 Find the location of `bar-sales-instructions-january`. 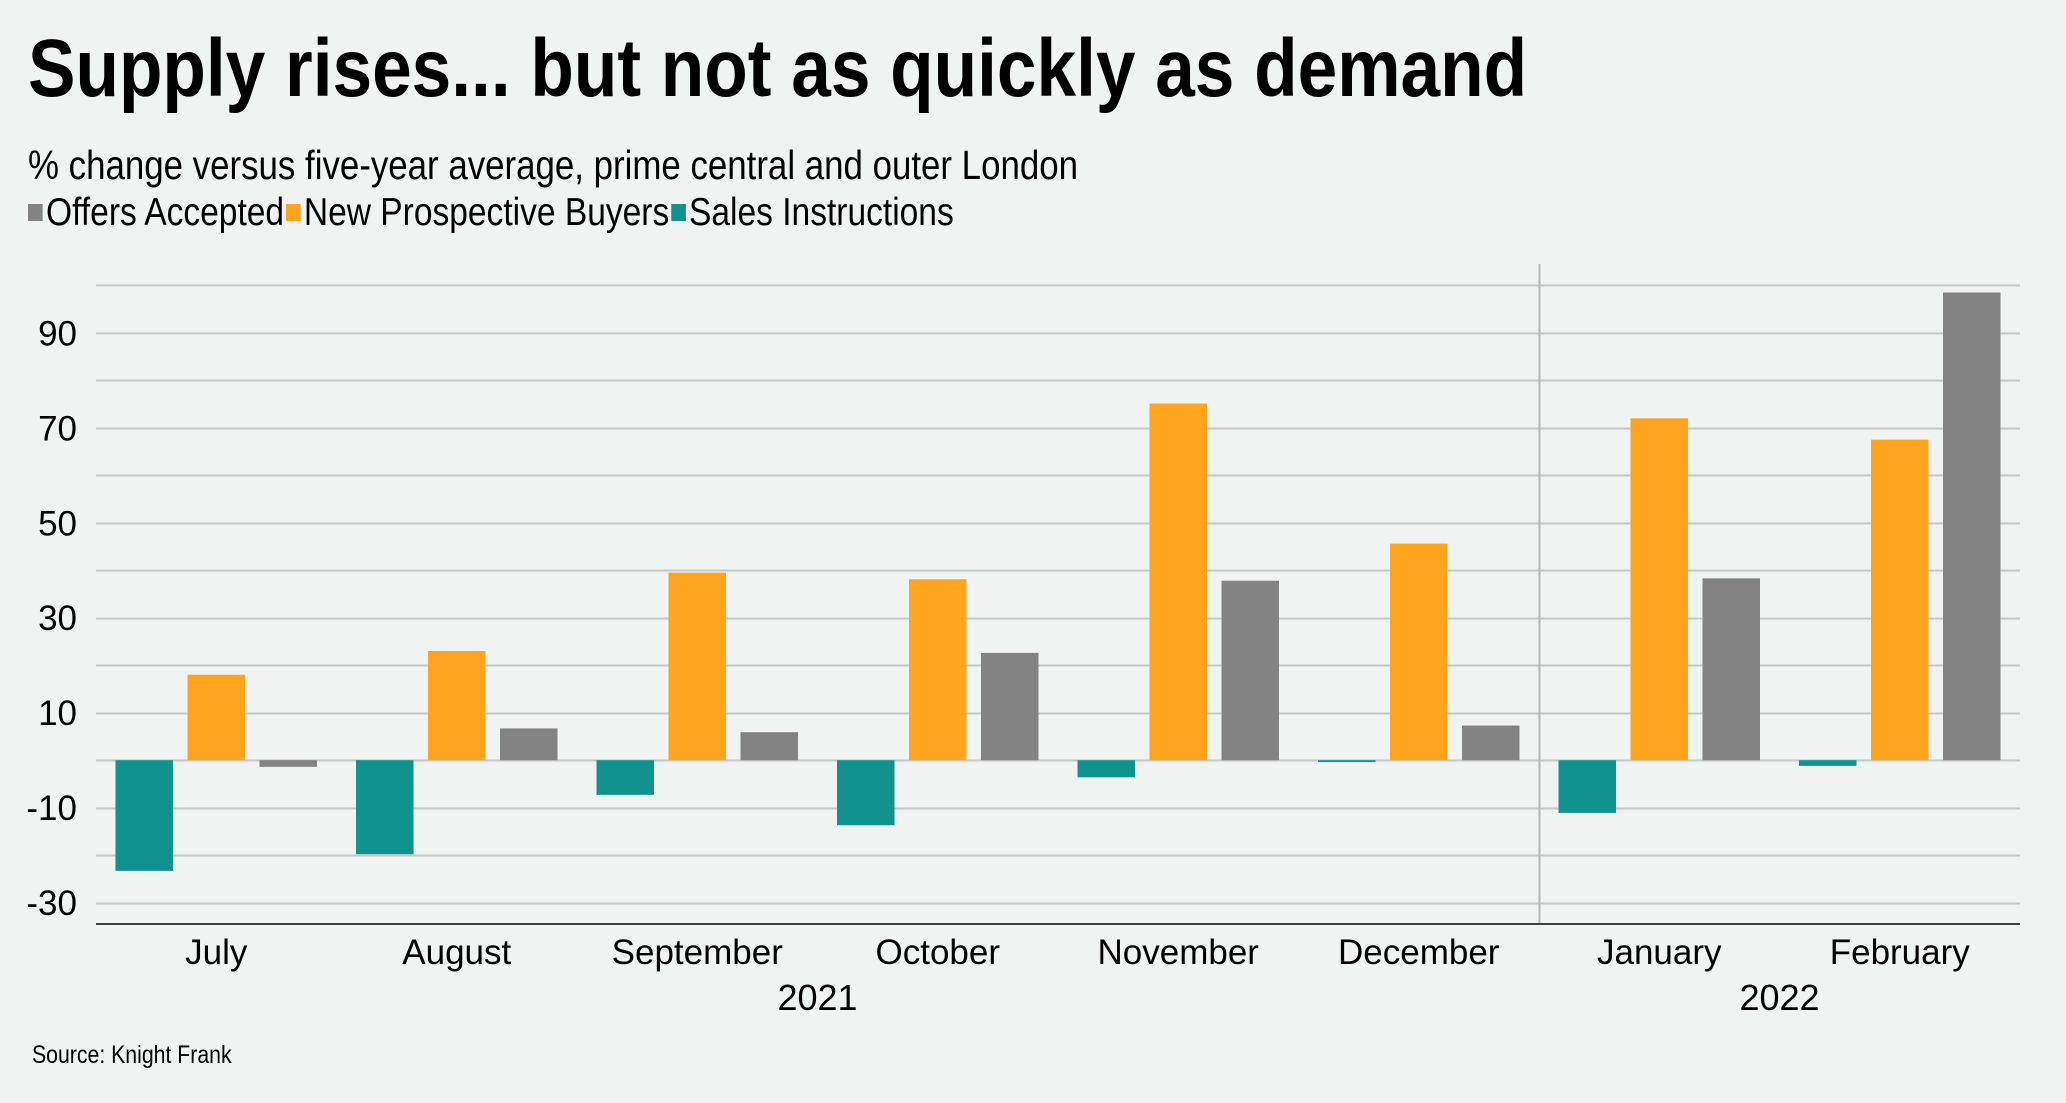

bar-sales-instructions-january is located at coordinates (1587, 786).